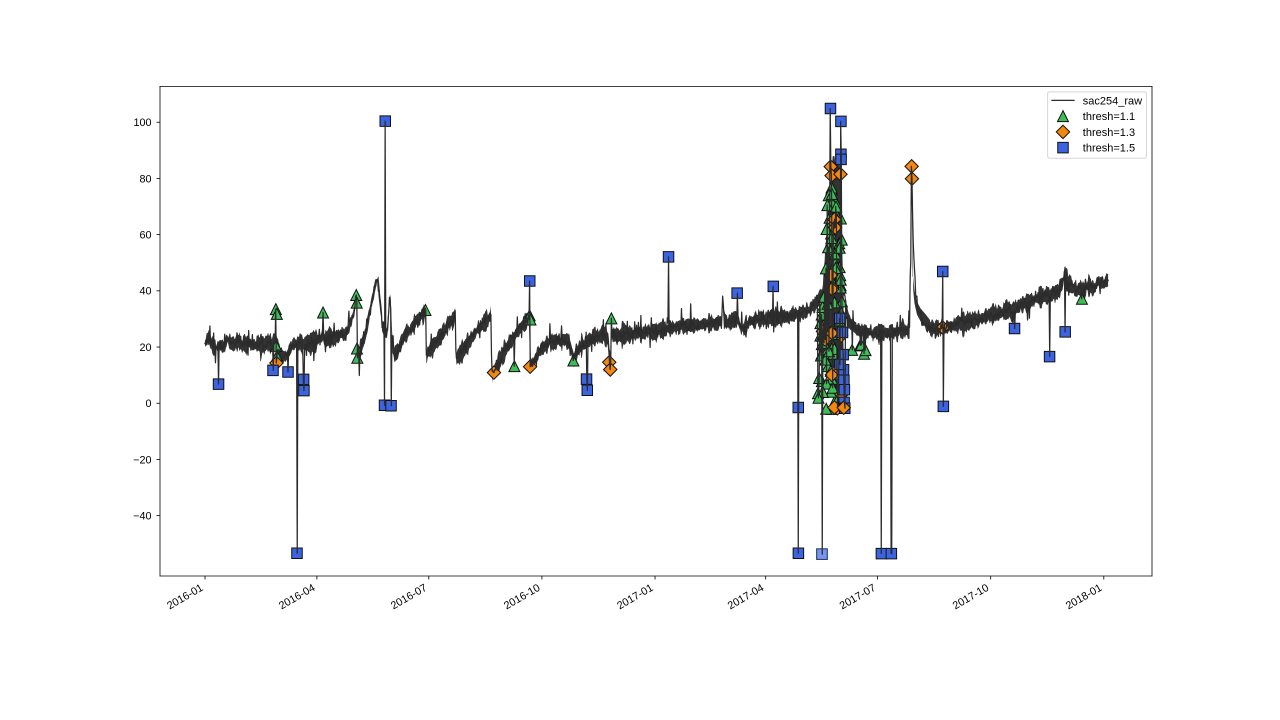  Describe the element at coordinates (142, 460) in the screenshot. I see `svg-text: −20` at that location.